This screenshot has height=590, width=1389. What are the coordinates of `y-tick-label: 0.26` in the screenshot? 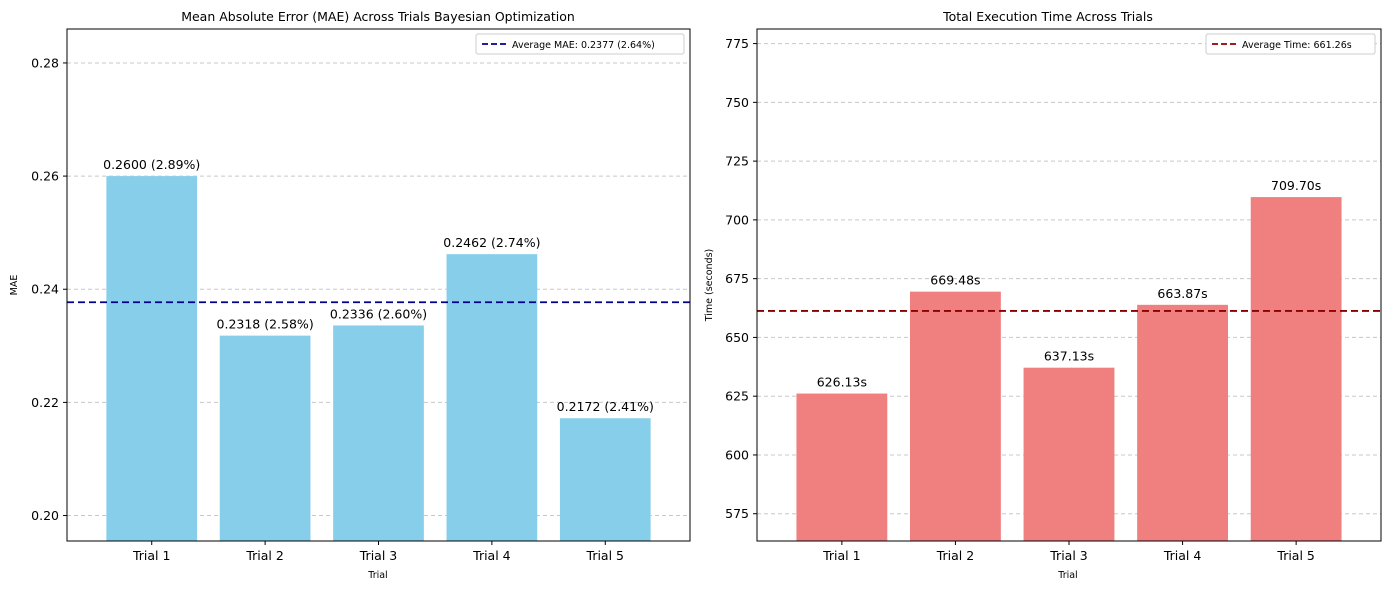 It's located at (45, 176).